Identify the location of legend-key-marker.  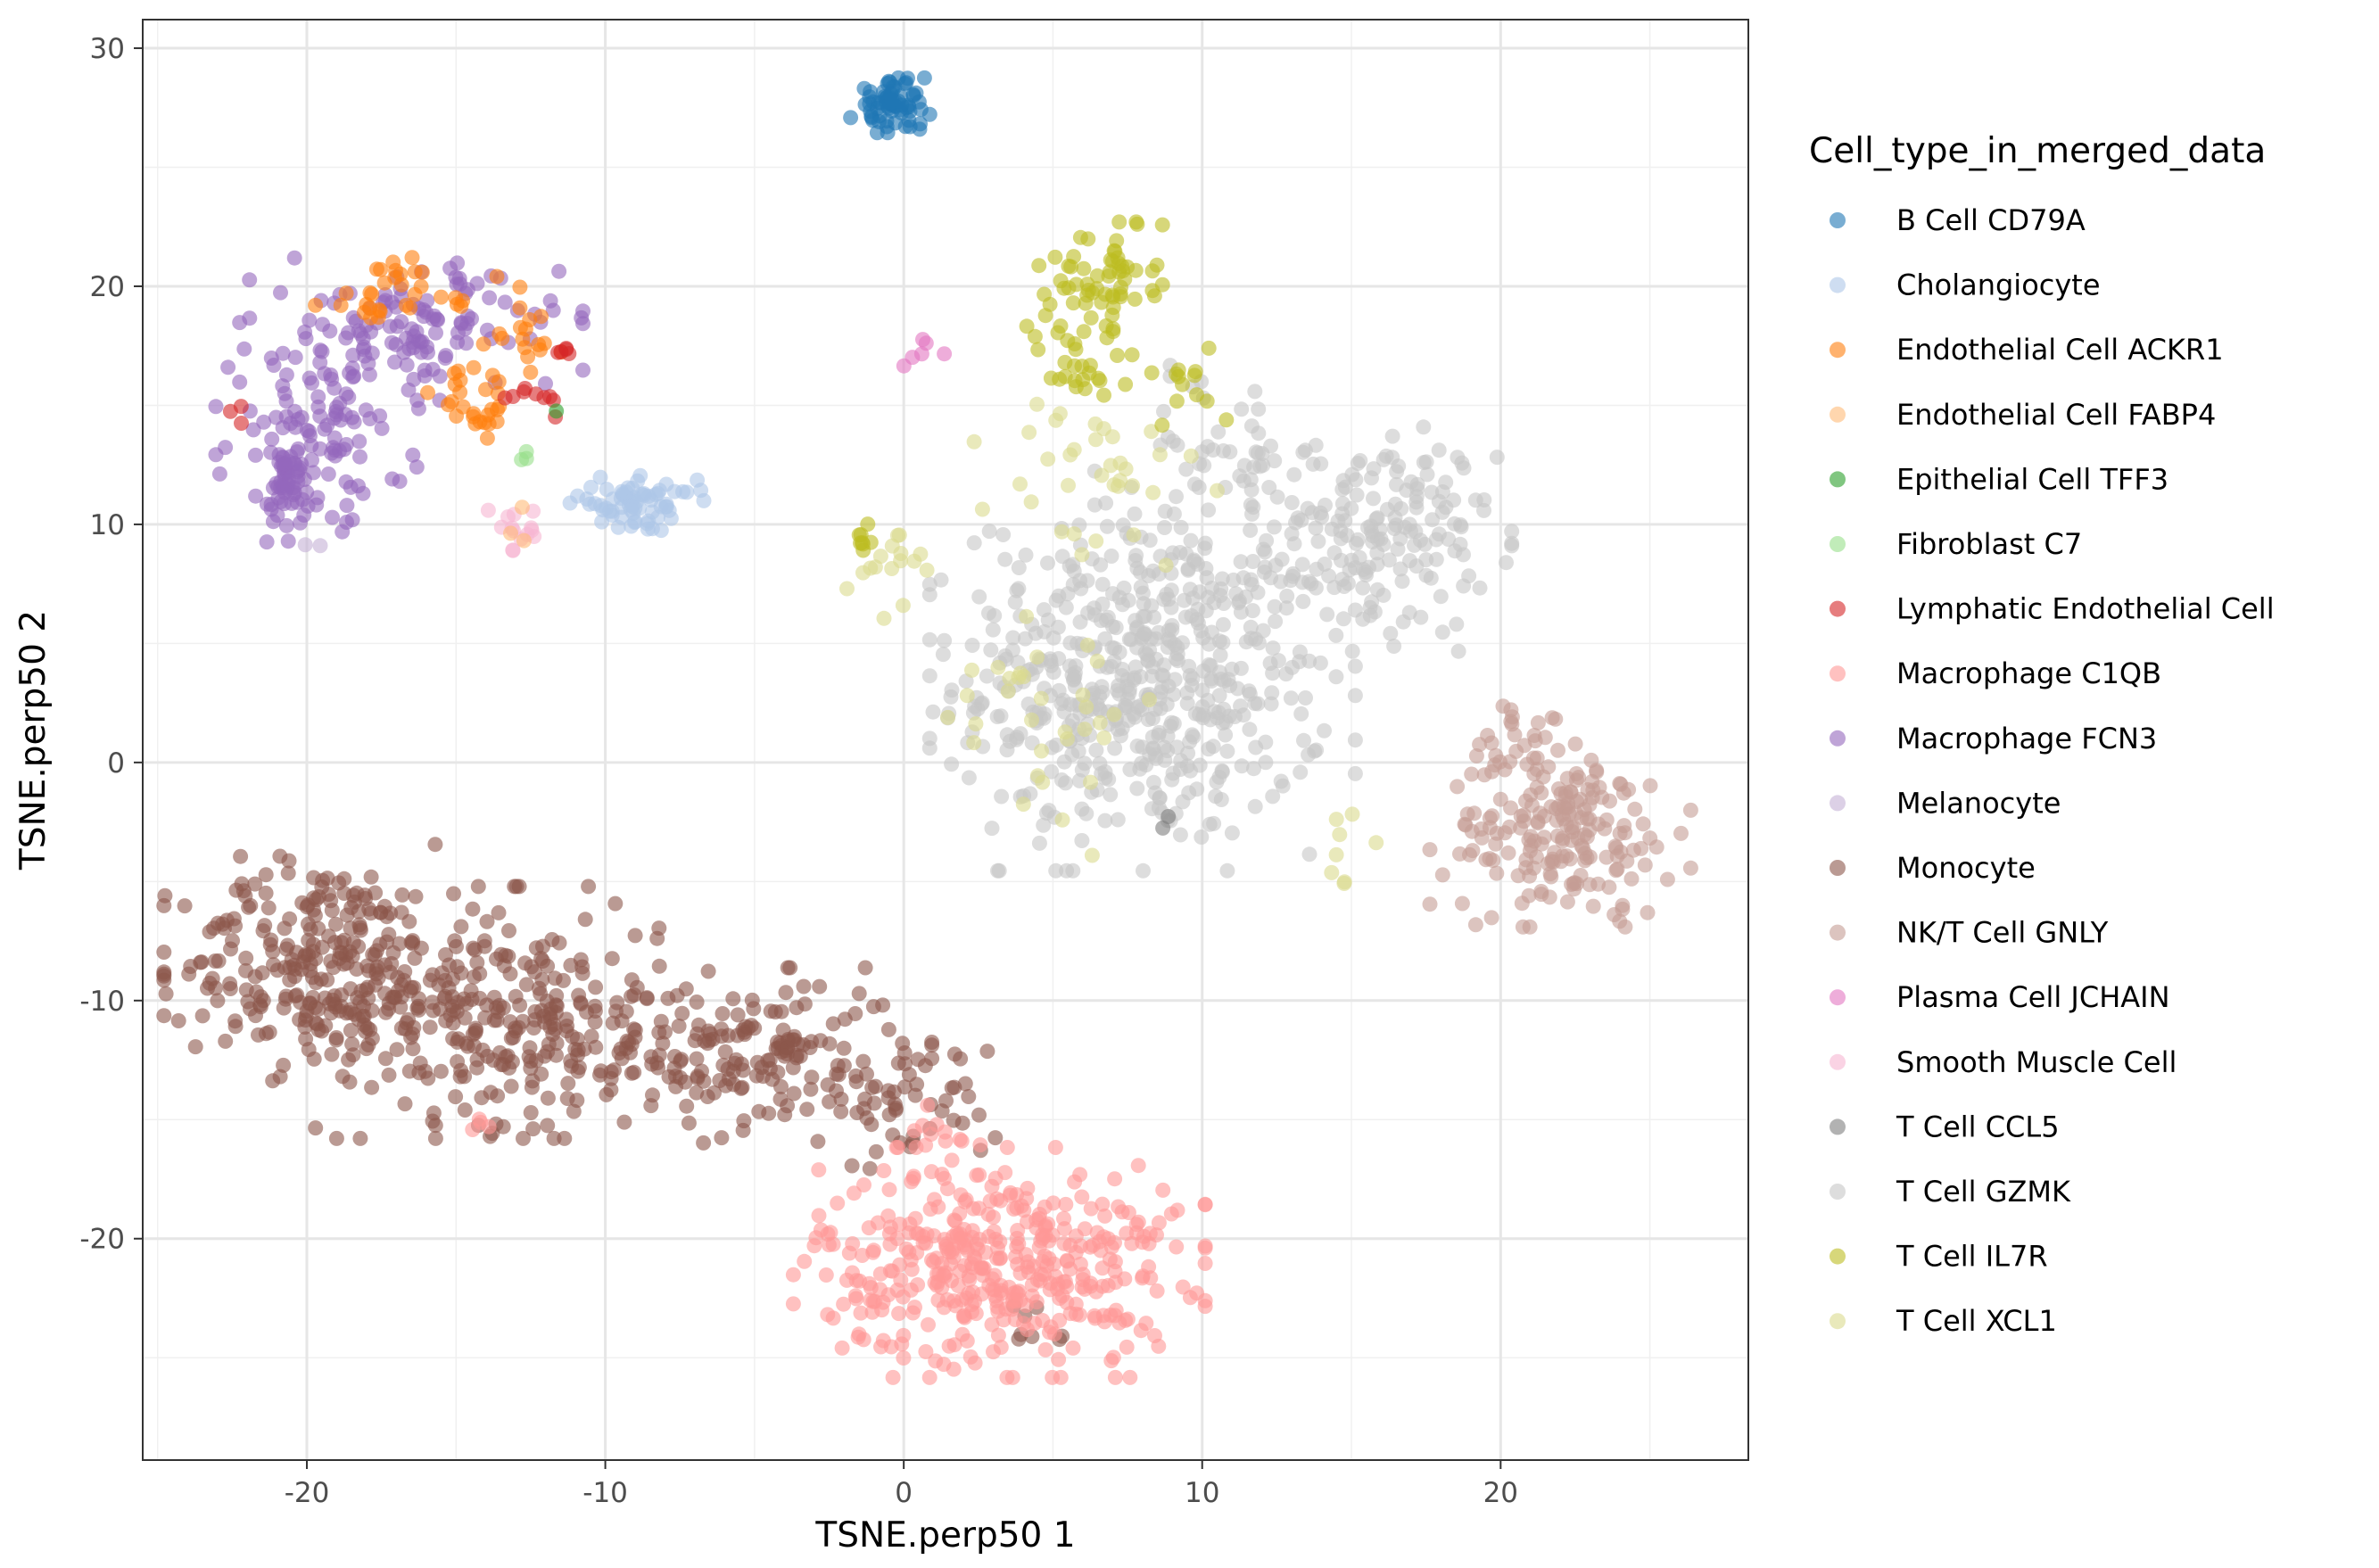
(1838, 544).